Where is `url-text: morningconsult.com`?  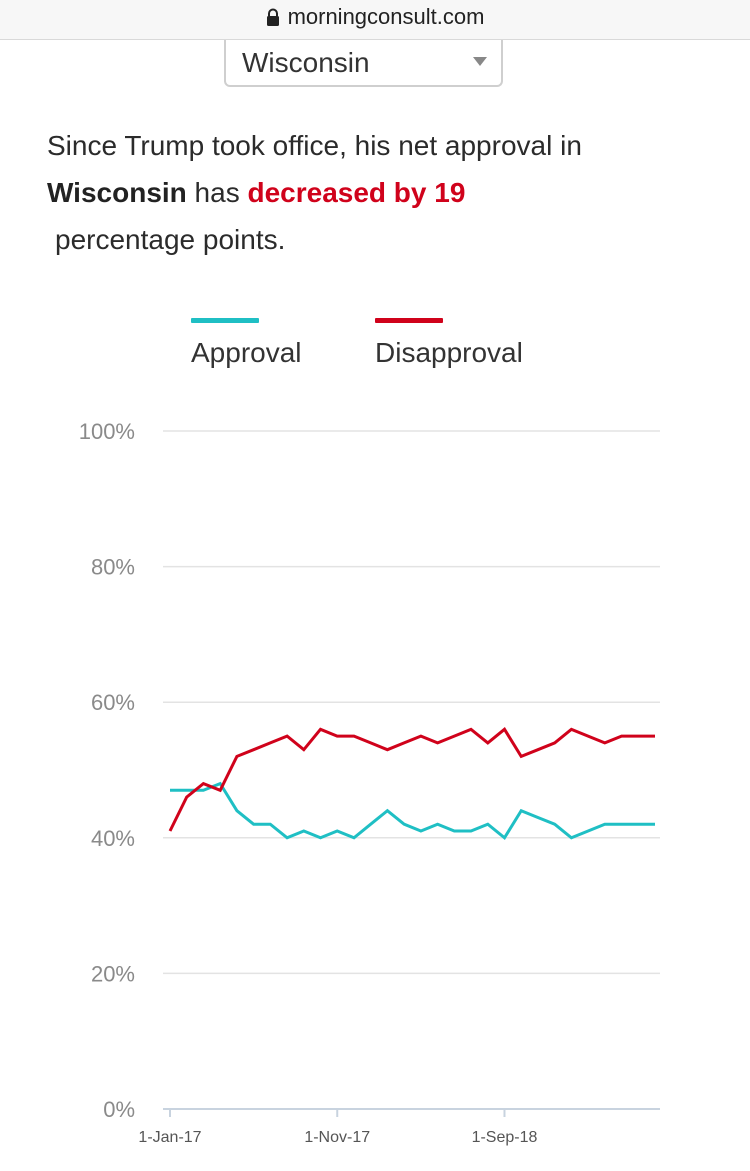
url-text: morningconsult.com is located at coordinates (386, 16).